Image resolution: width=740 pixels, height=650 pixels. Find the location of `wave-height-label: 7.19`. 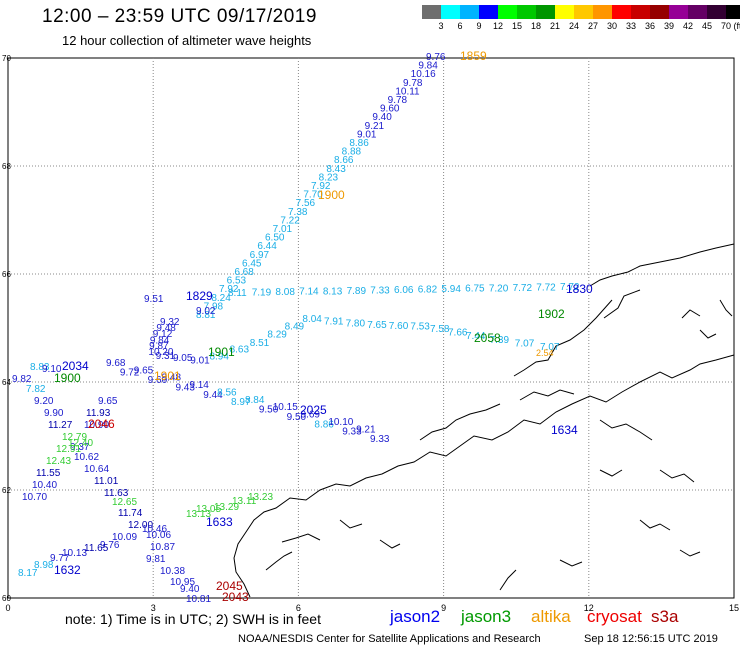

wave-height-label: 7.19 is located at coordinates (262, 293).